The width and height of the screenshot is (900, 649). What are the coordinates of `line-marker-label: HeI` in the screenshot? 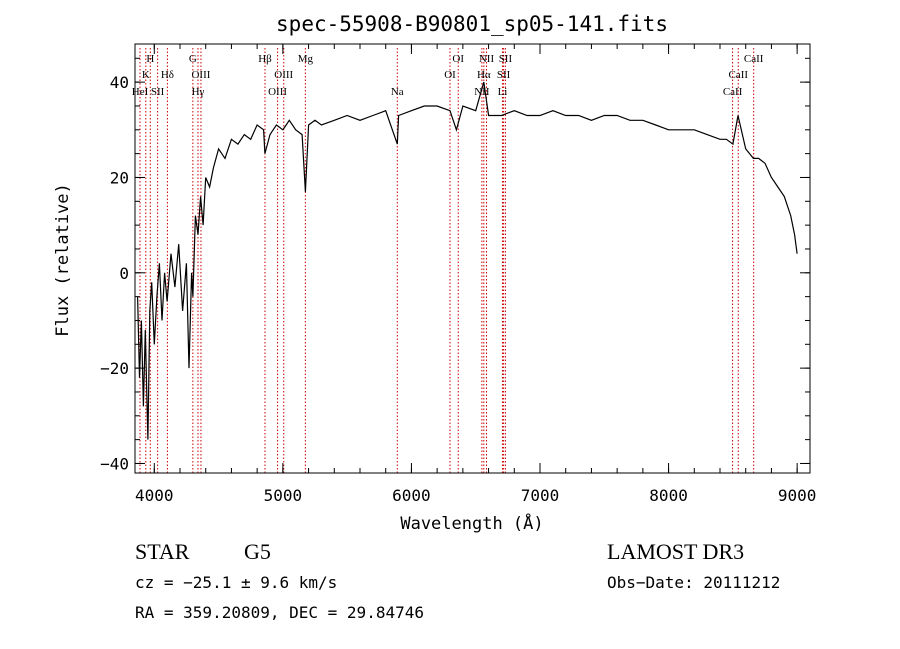 It's located at (140, 92).